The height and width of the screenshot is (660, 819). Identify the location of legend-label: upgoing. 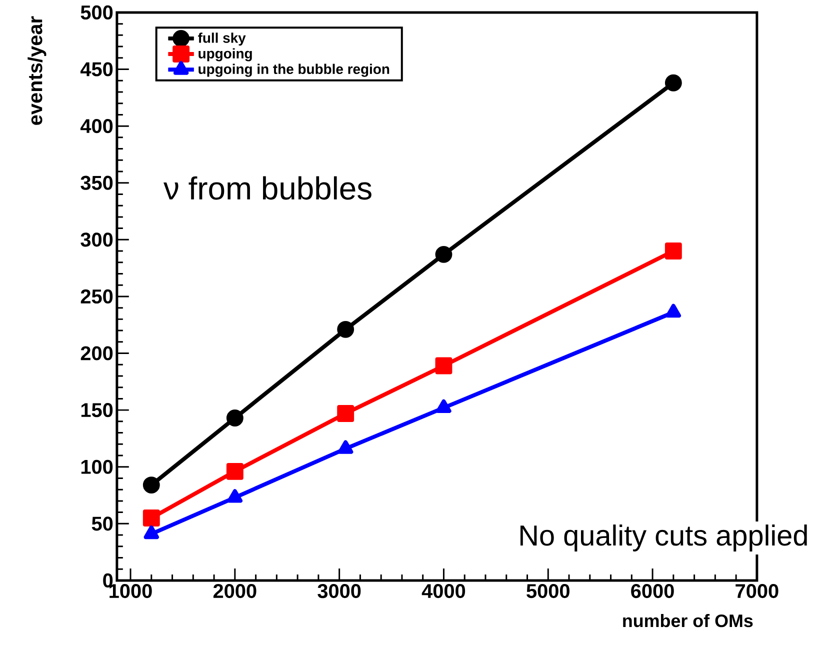
(225, 55).